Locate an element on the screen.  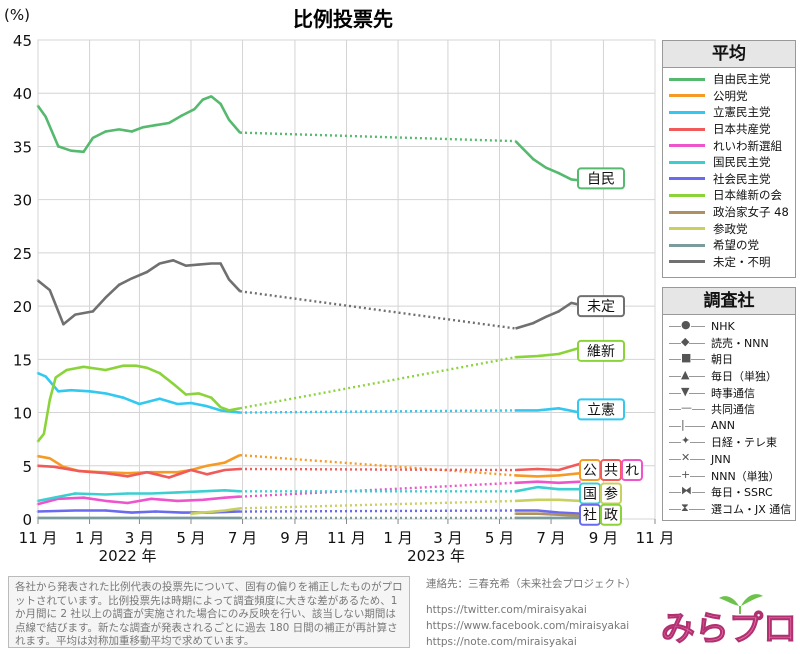
facebook-link: https://www.facebook.com/miraisyakai is located at coordinates (528, 626).